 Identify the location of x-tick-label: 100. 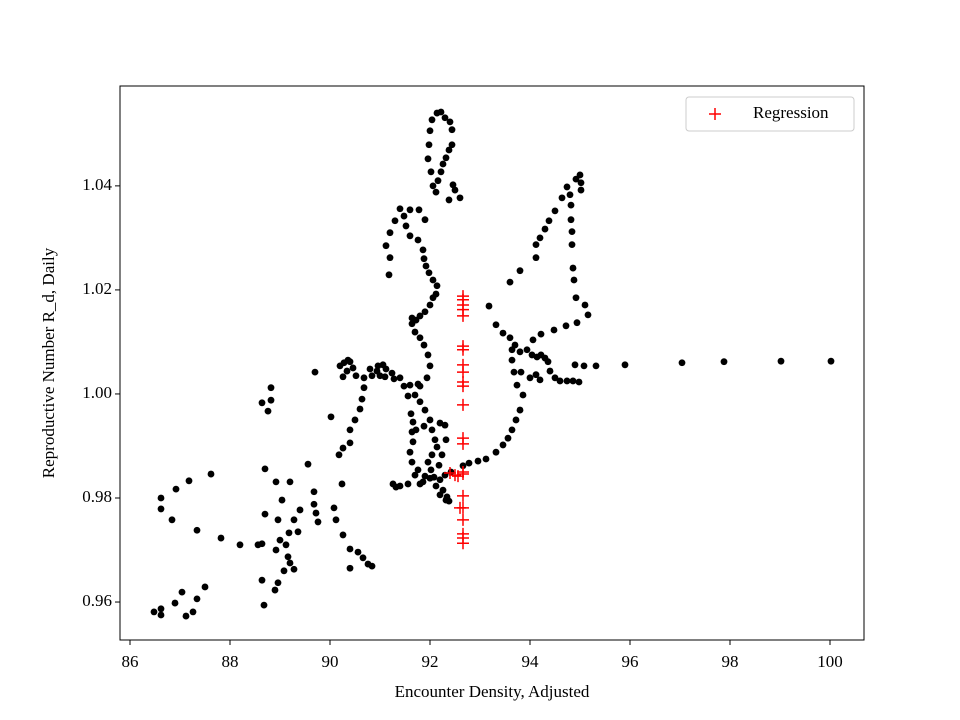
(830, 661).